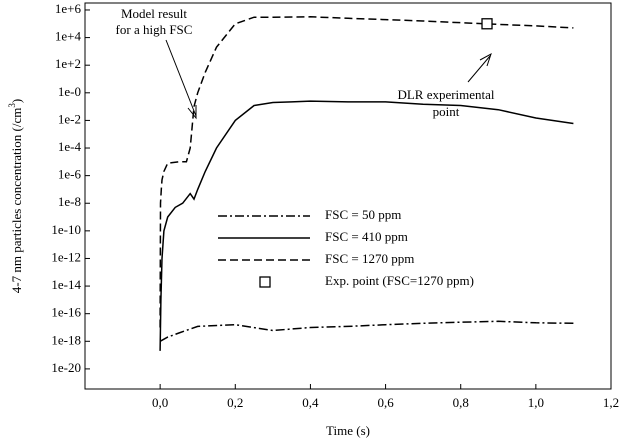 This screenshot has height=441, width=630. I want to click on legend-label: FSC = 410 ppm, so click(366, 236).